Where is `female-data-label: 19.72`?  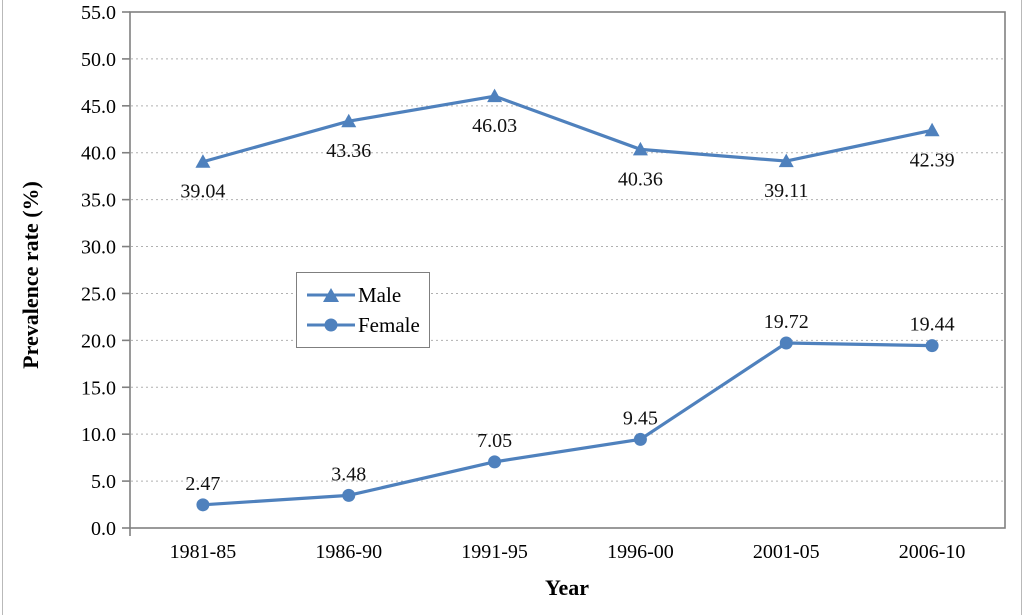
female-data-label: 19.72 is located at coordinates (786, 322).